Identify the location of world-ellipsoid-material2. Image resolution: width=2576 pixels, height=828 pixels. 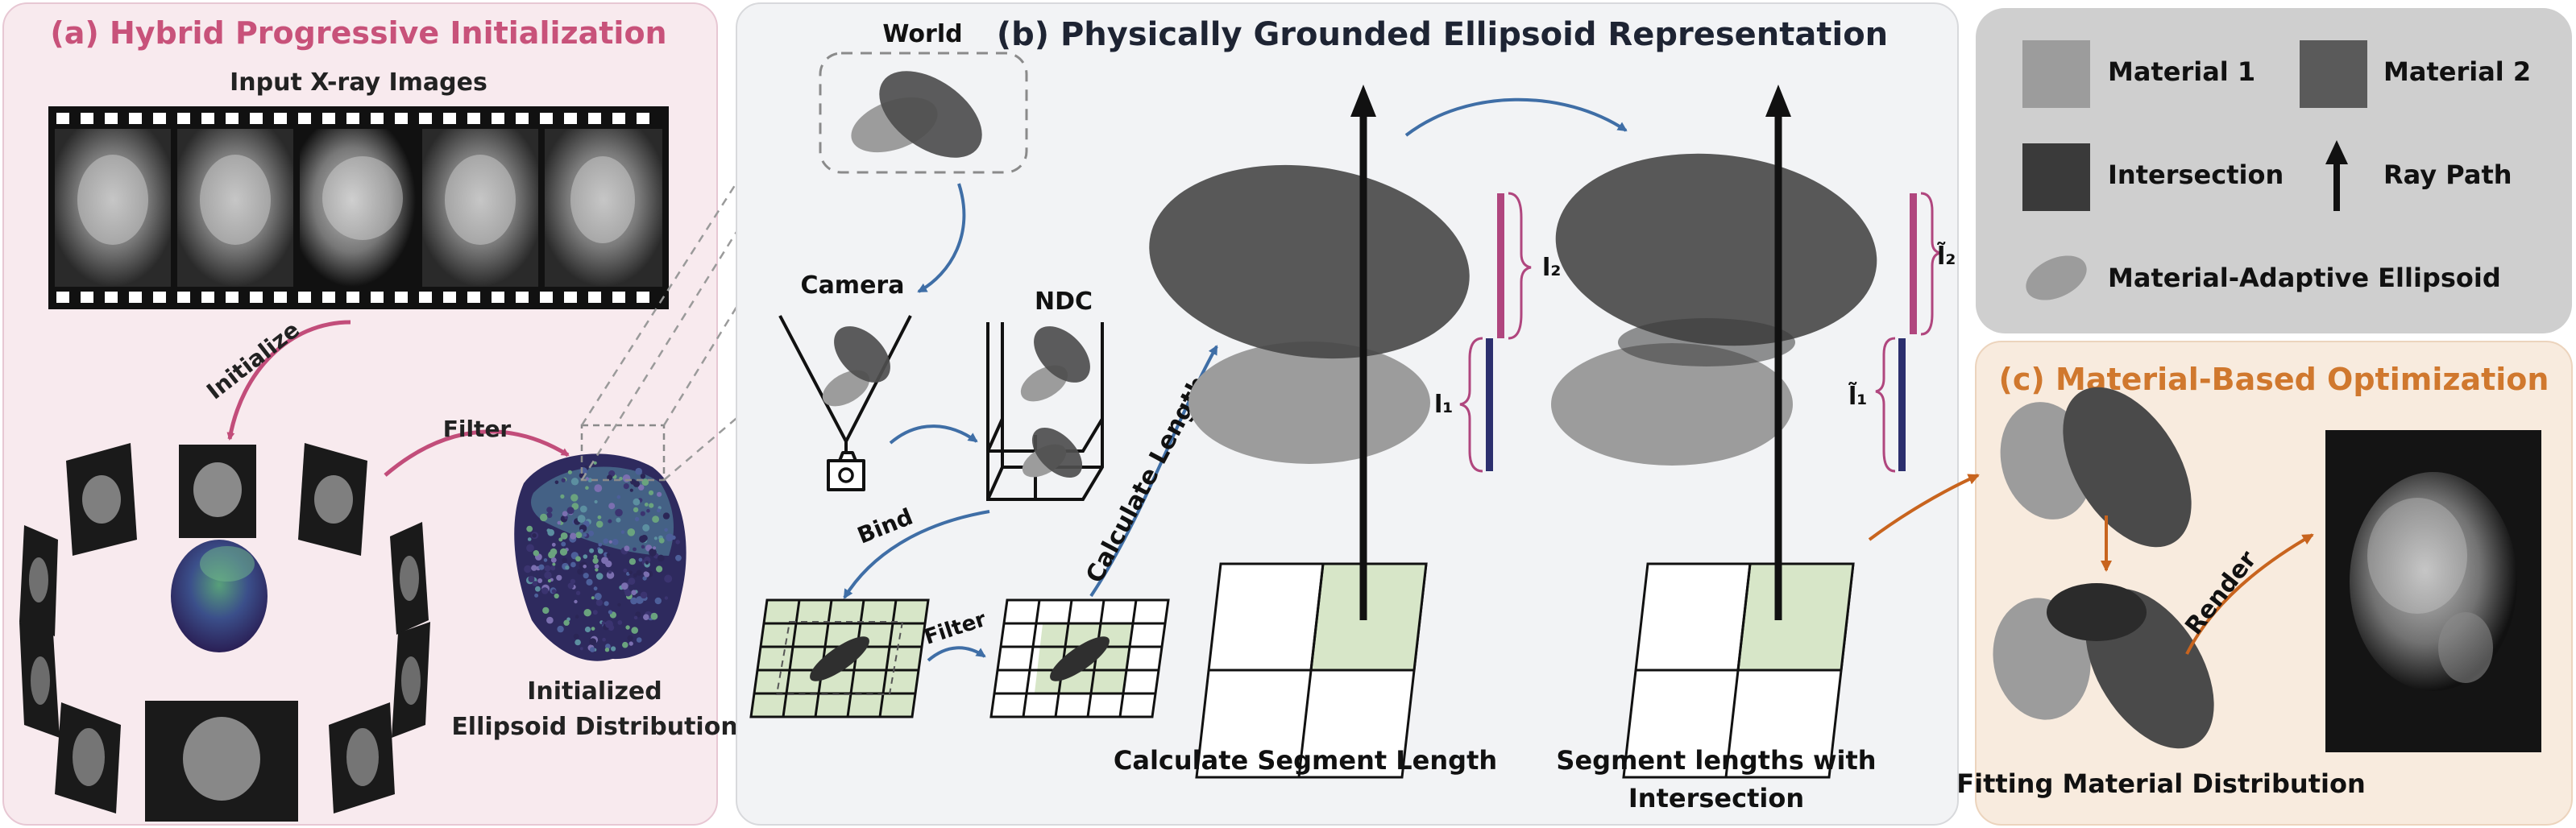
(930, 114).